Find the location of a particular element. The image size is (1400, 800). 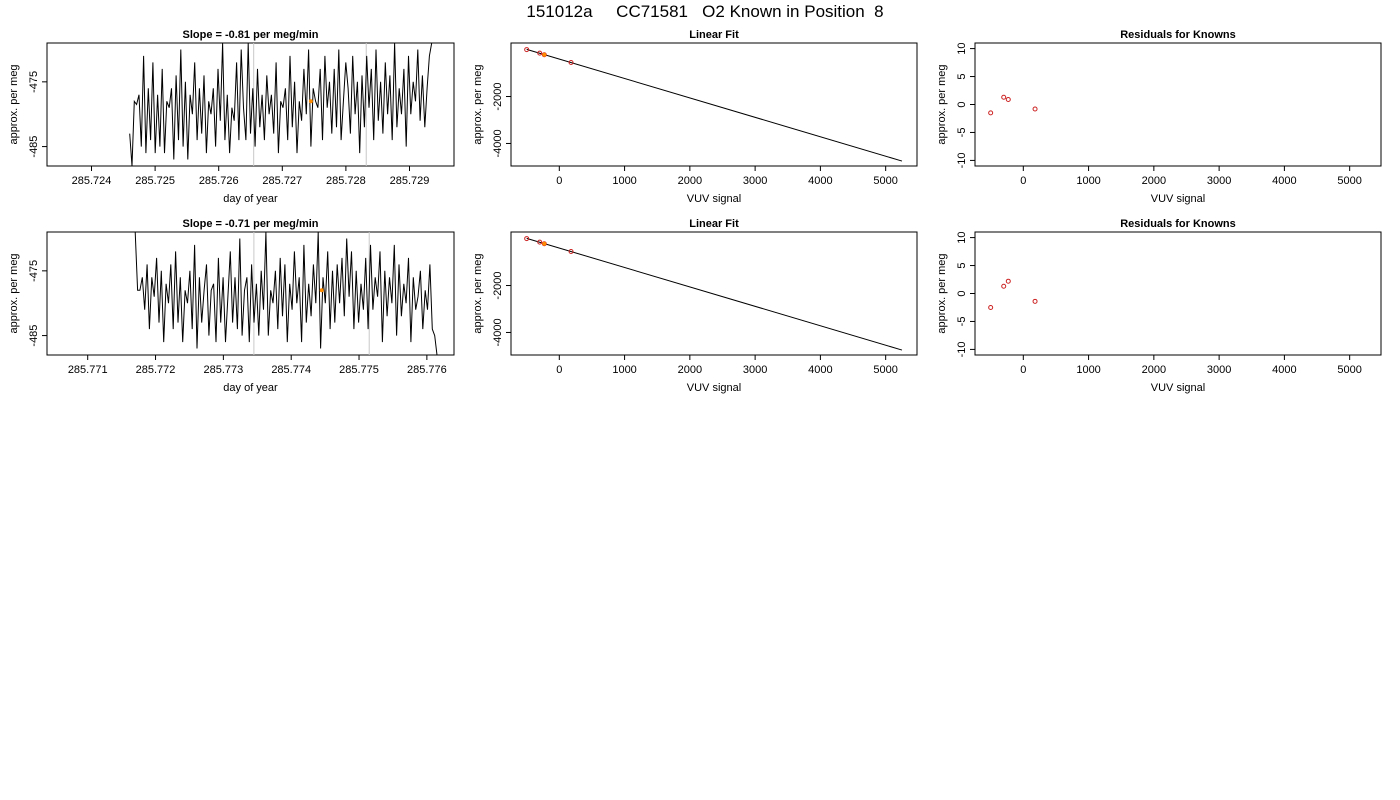

x-tick-label: 285.773 is located at coordinates (223, 370).